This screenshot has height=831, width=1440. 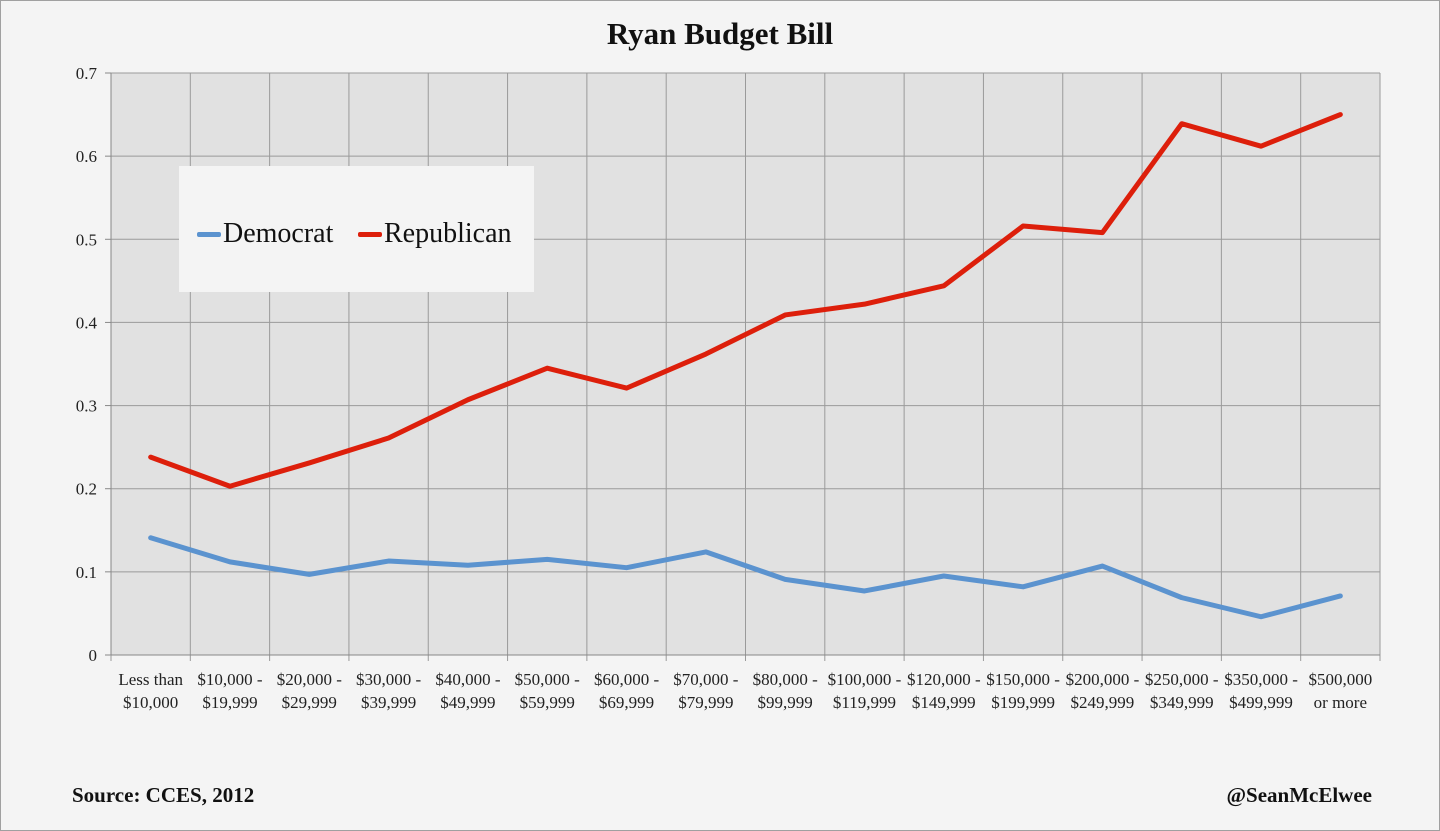 What do you see at coordinates (87, 73) in the screenshot?
I see `y-tick-label: 0.7` at bounding box center [87, 73].